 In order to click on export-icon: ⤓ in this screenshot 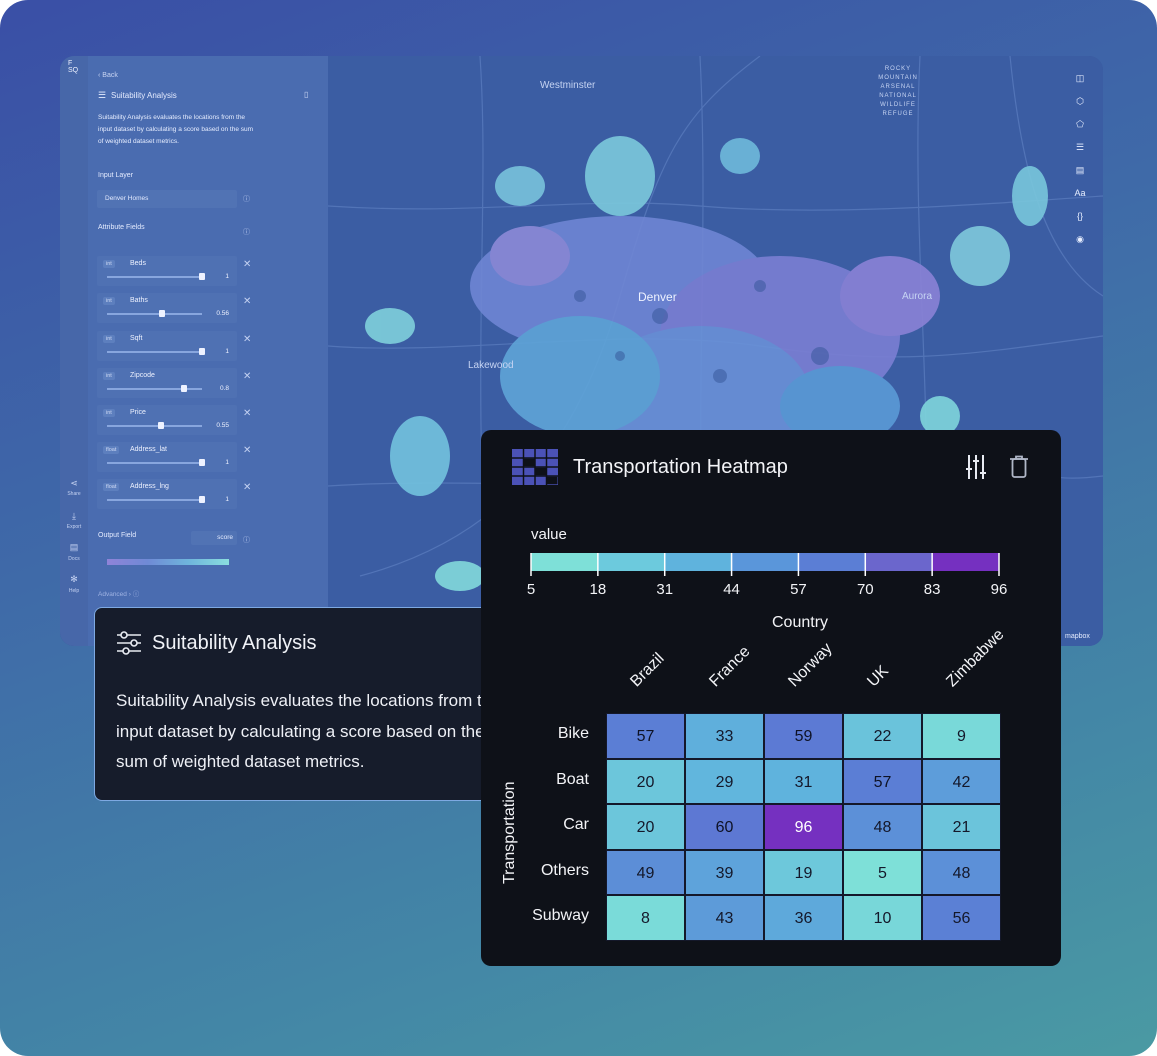, I will do `click(74, 516)`.